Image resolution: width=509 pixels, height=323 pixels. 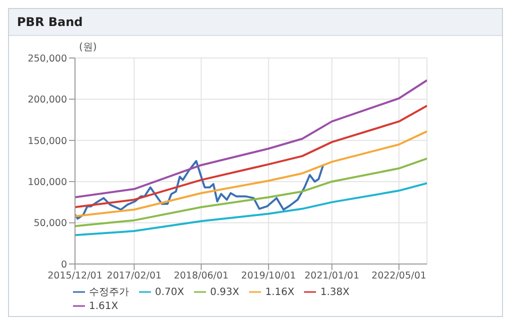 What do you see at coordinates (75, 276) in the screenshot?
I see `x-tick-label: 2015/12/01` at bounding box center [75, 276].